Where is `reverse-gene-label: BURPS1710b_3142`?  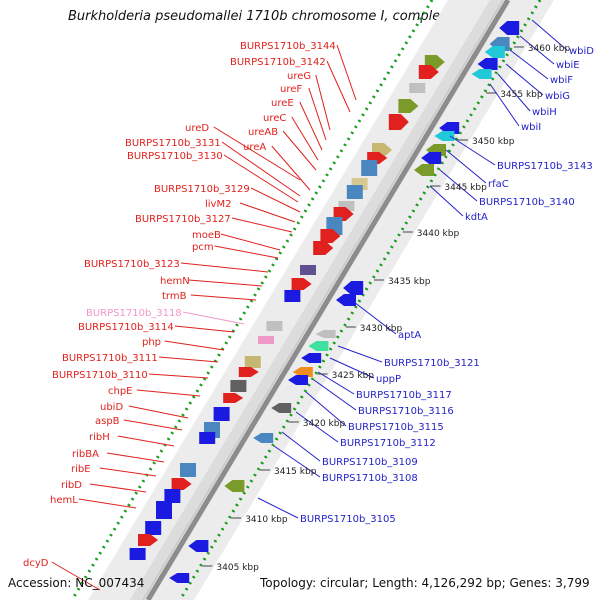
reverse-gene-label: BURPS1710b_3142 is located at coordinates (278, 62).